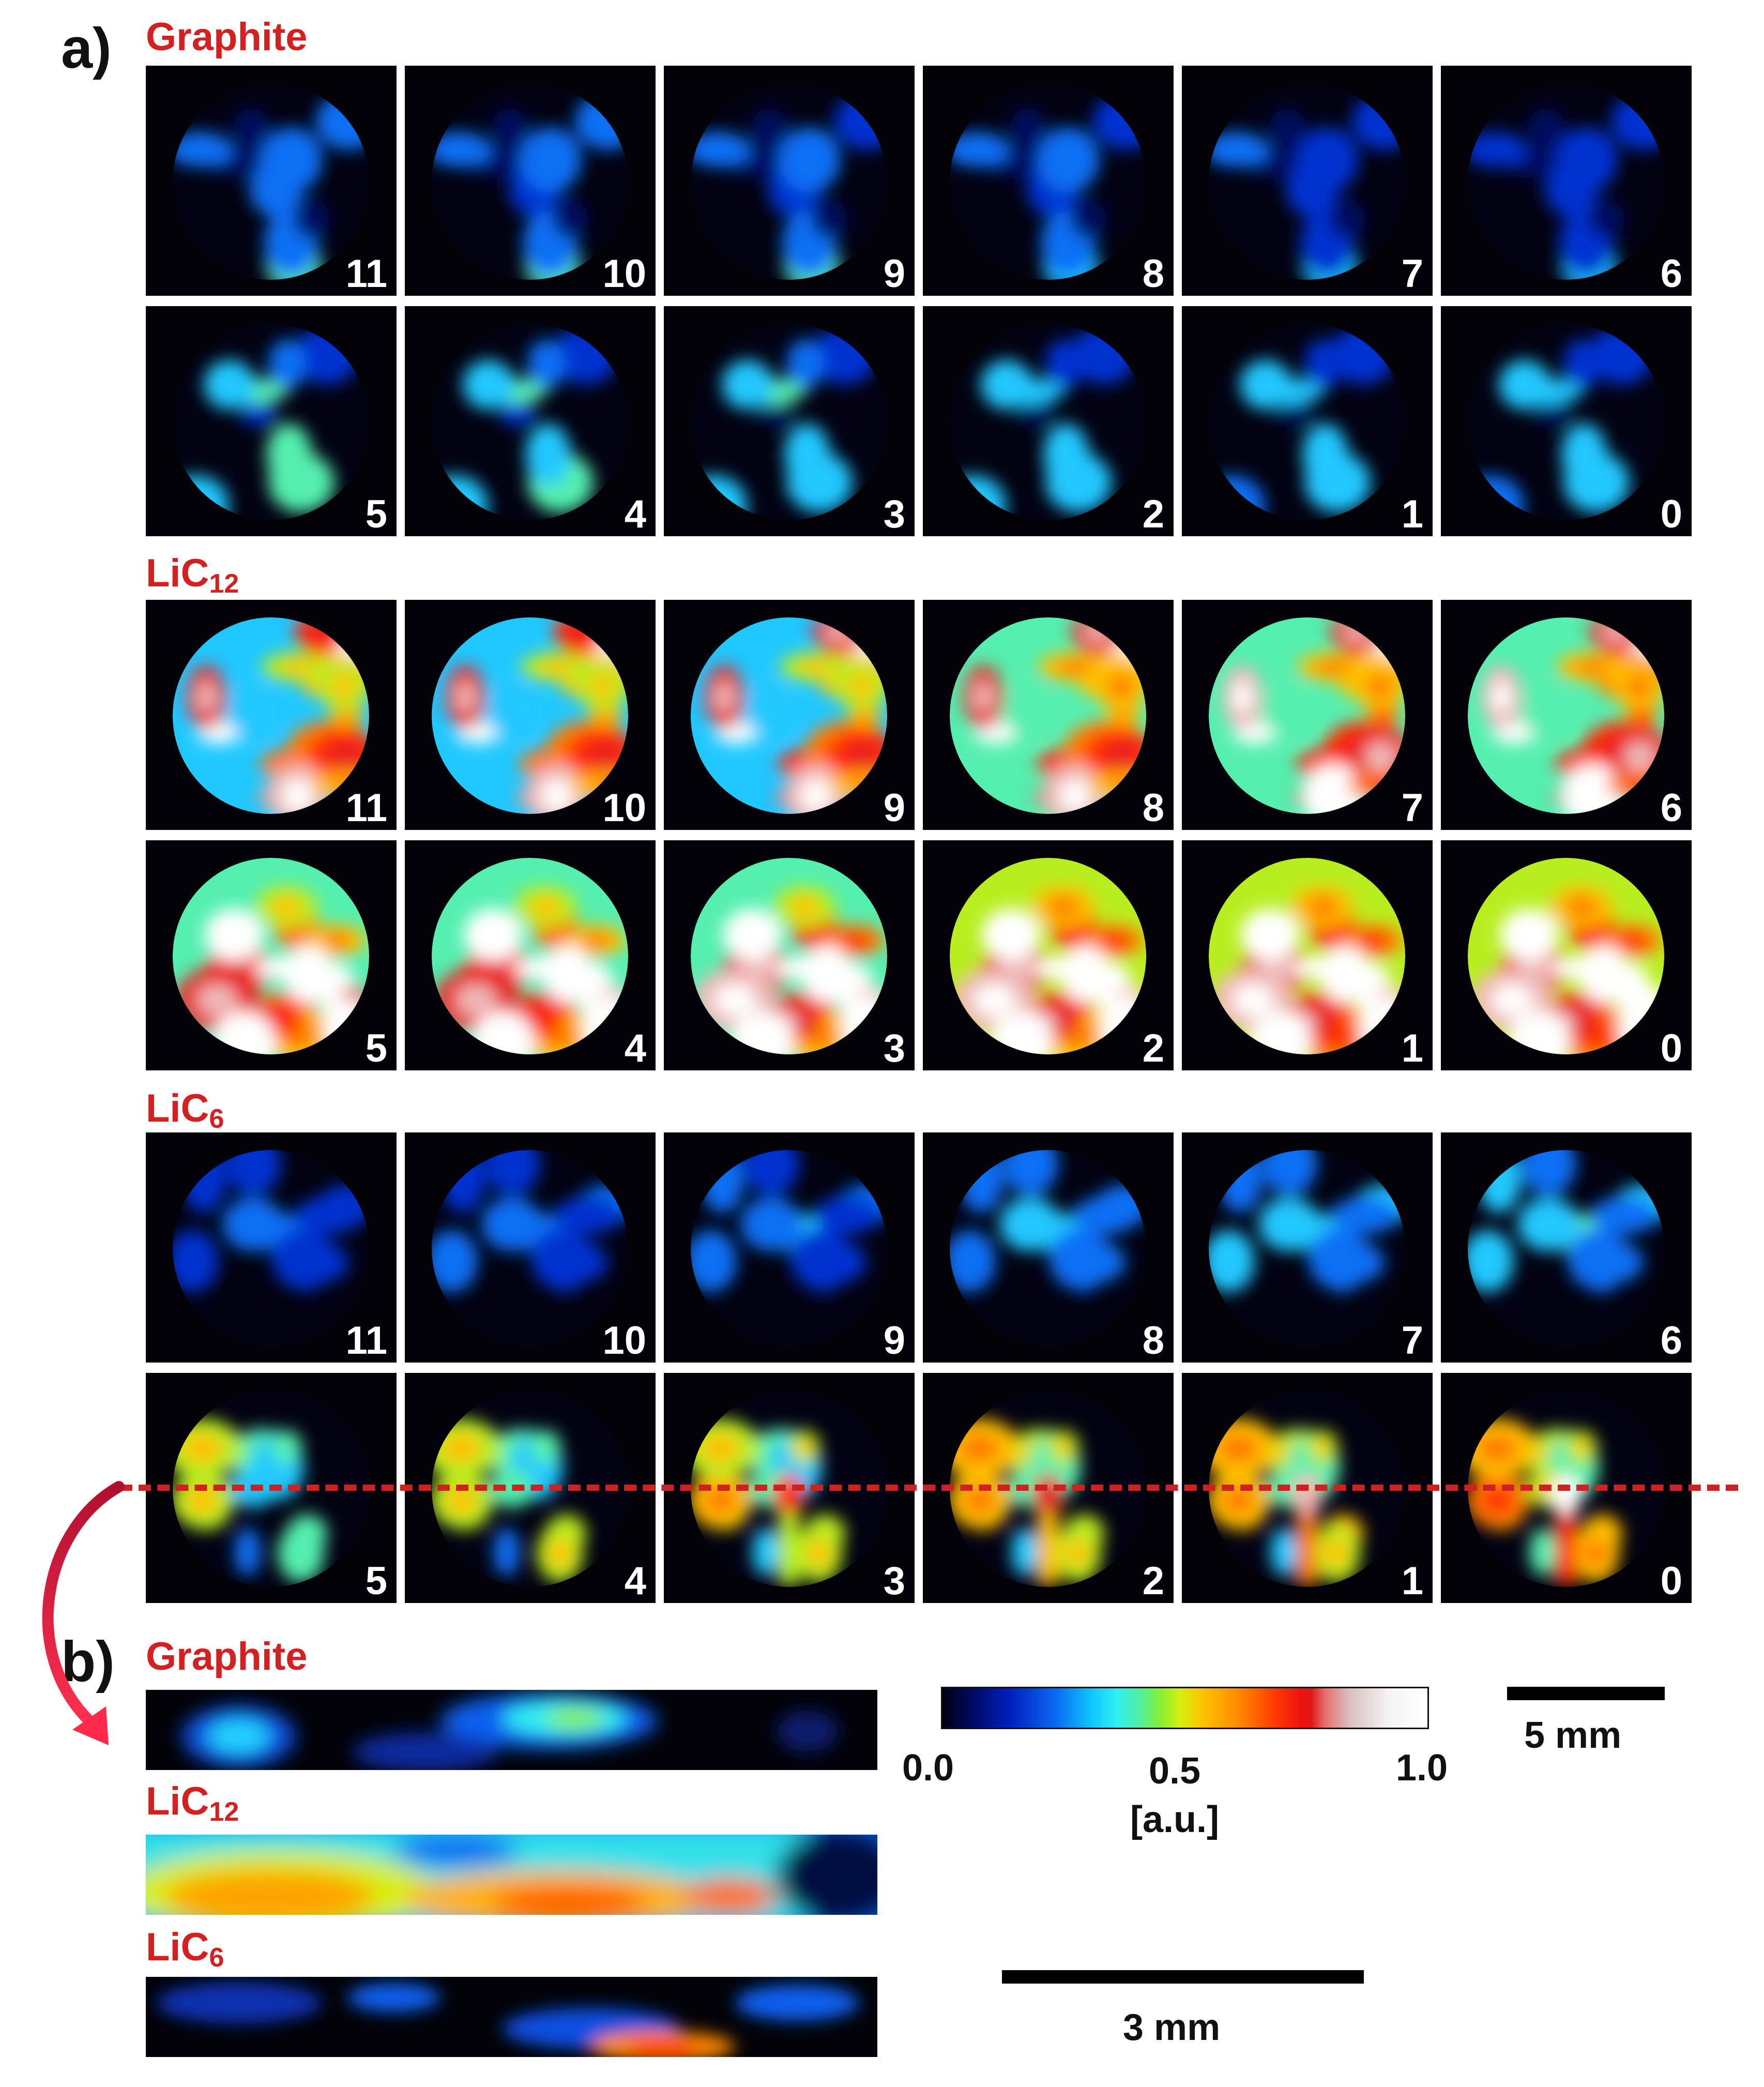  What do you see at coordinates (1422, 1768) in the screenshot?
I see `colorbar-tick-max: 1.0` at bounding box center [1422, 1768].